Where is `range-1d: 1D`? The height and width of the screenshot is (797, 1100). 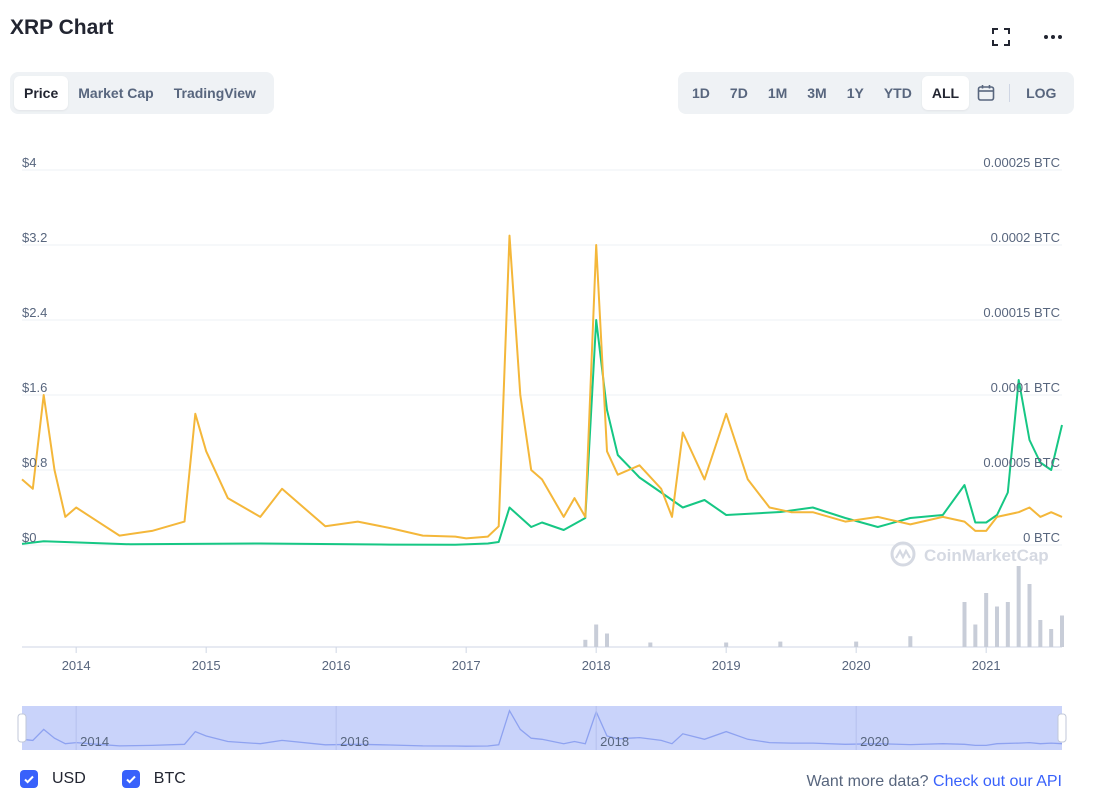
range-1d: 1D is located at coordinates (701, 93).